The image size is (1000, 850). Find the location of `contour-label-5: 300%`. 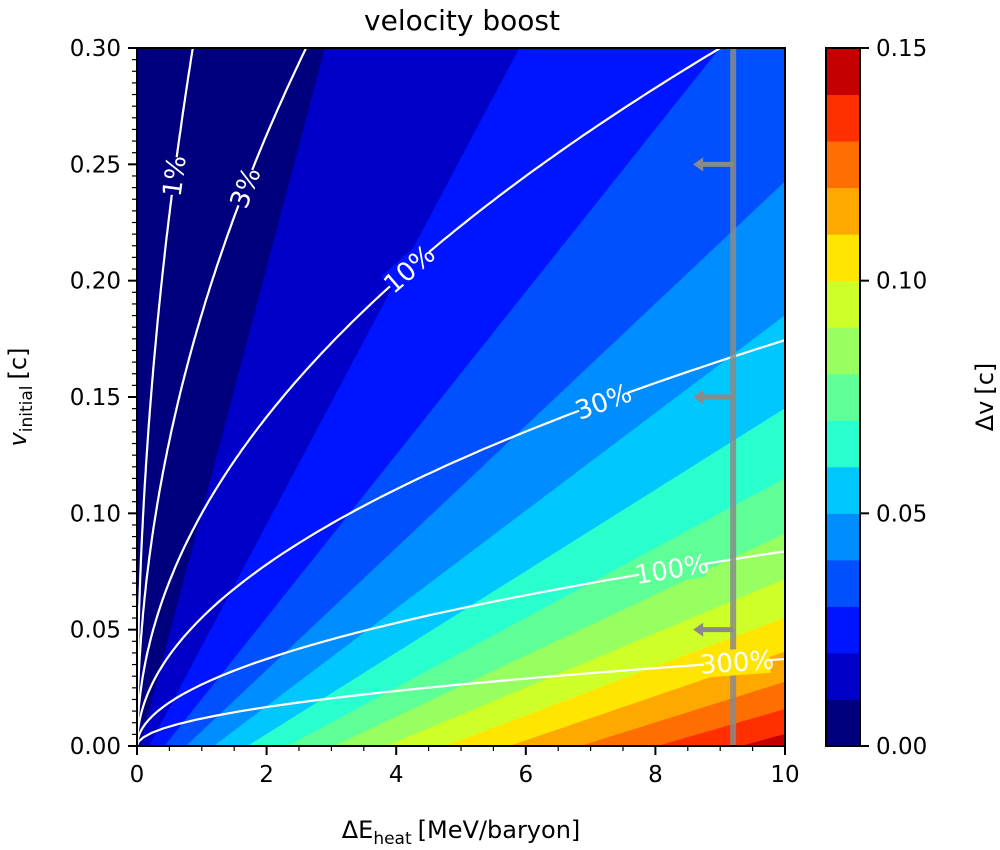

contour-label-5: 300% is located at coordinates (737, 663).